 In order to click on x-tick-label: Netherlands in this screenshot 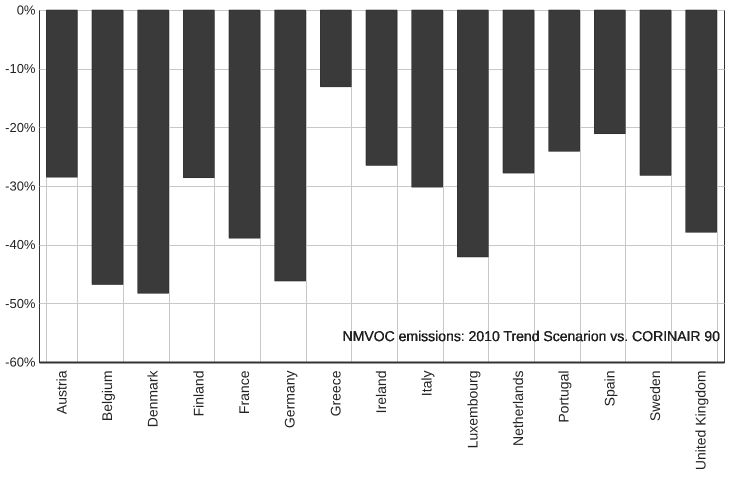, I will do `click(518, 408)`.